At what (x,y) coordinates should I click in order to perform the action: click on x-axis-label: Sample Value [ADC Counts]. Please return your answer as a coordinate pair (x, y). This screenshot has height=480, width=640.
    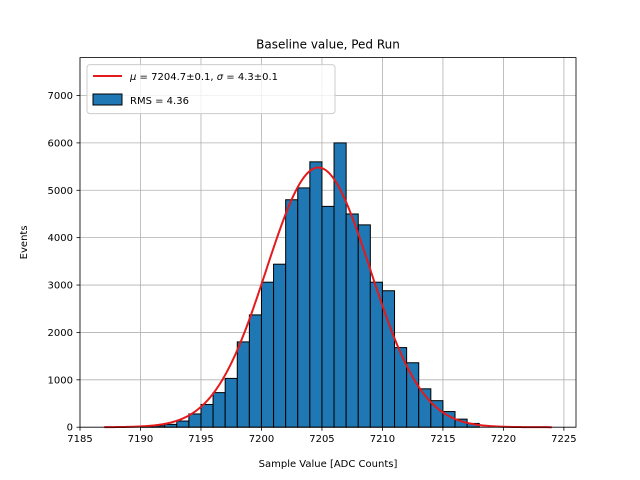
    Looking at the image, I should click on (328, 464).